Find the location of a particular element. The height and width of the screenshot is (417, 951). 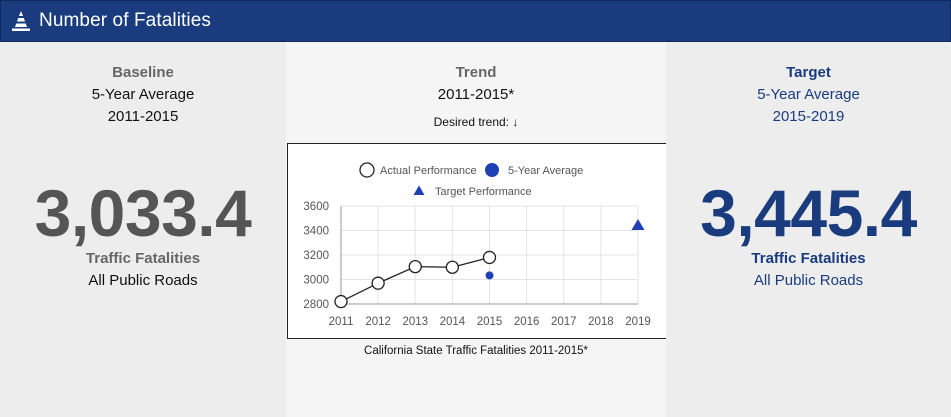

triangle-icon is located at coordinates (419, 190).